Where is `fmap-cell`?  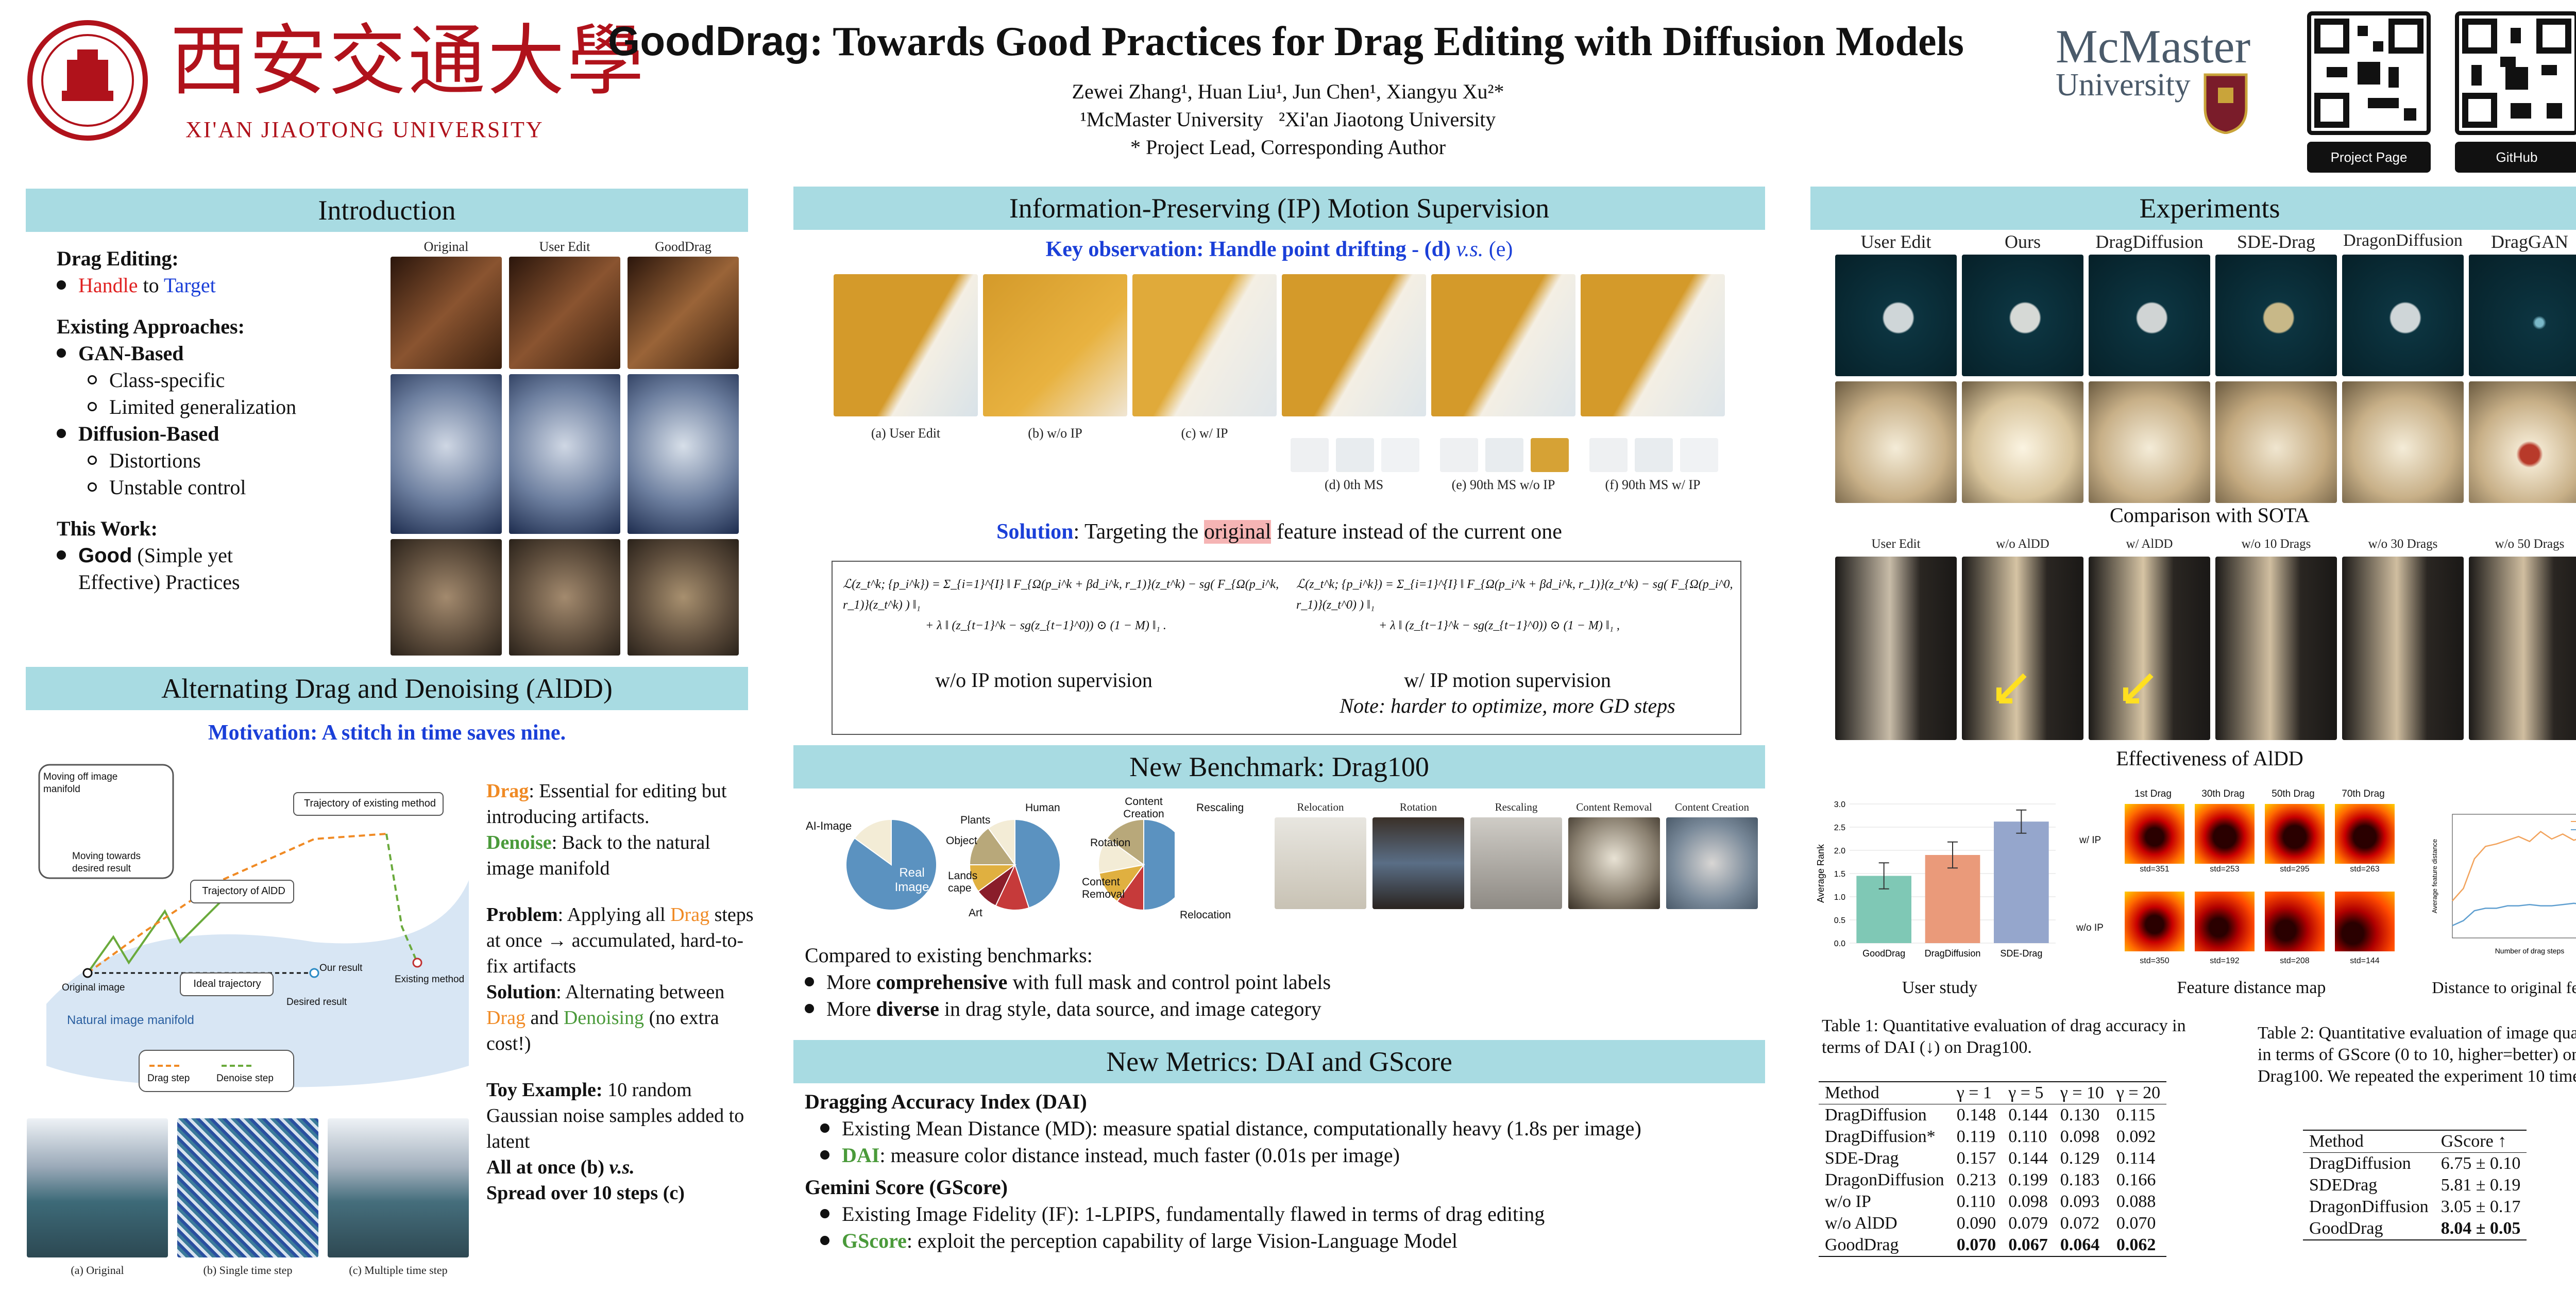 fmap-cell is located at coordinates (2225, 921).